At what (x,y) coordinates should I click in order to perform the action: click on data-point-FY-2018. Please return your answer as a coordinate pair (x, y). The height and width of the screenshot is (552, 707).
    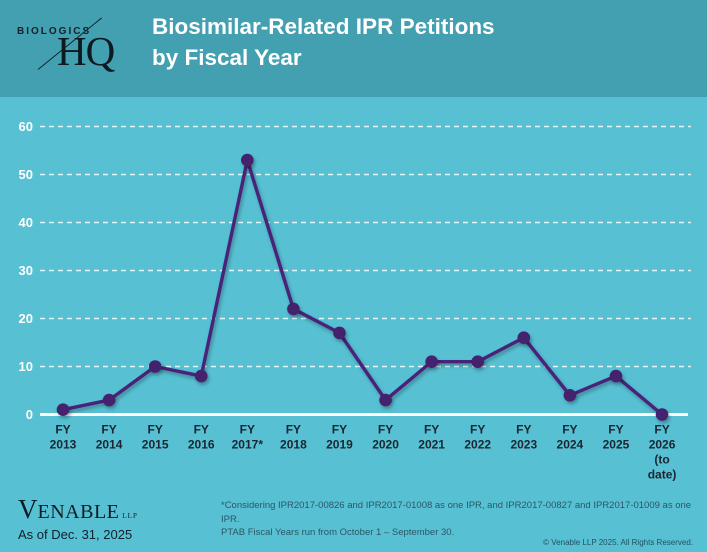
    Looking at the image, I should click on (293, 309).